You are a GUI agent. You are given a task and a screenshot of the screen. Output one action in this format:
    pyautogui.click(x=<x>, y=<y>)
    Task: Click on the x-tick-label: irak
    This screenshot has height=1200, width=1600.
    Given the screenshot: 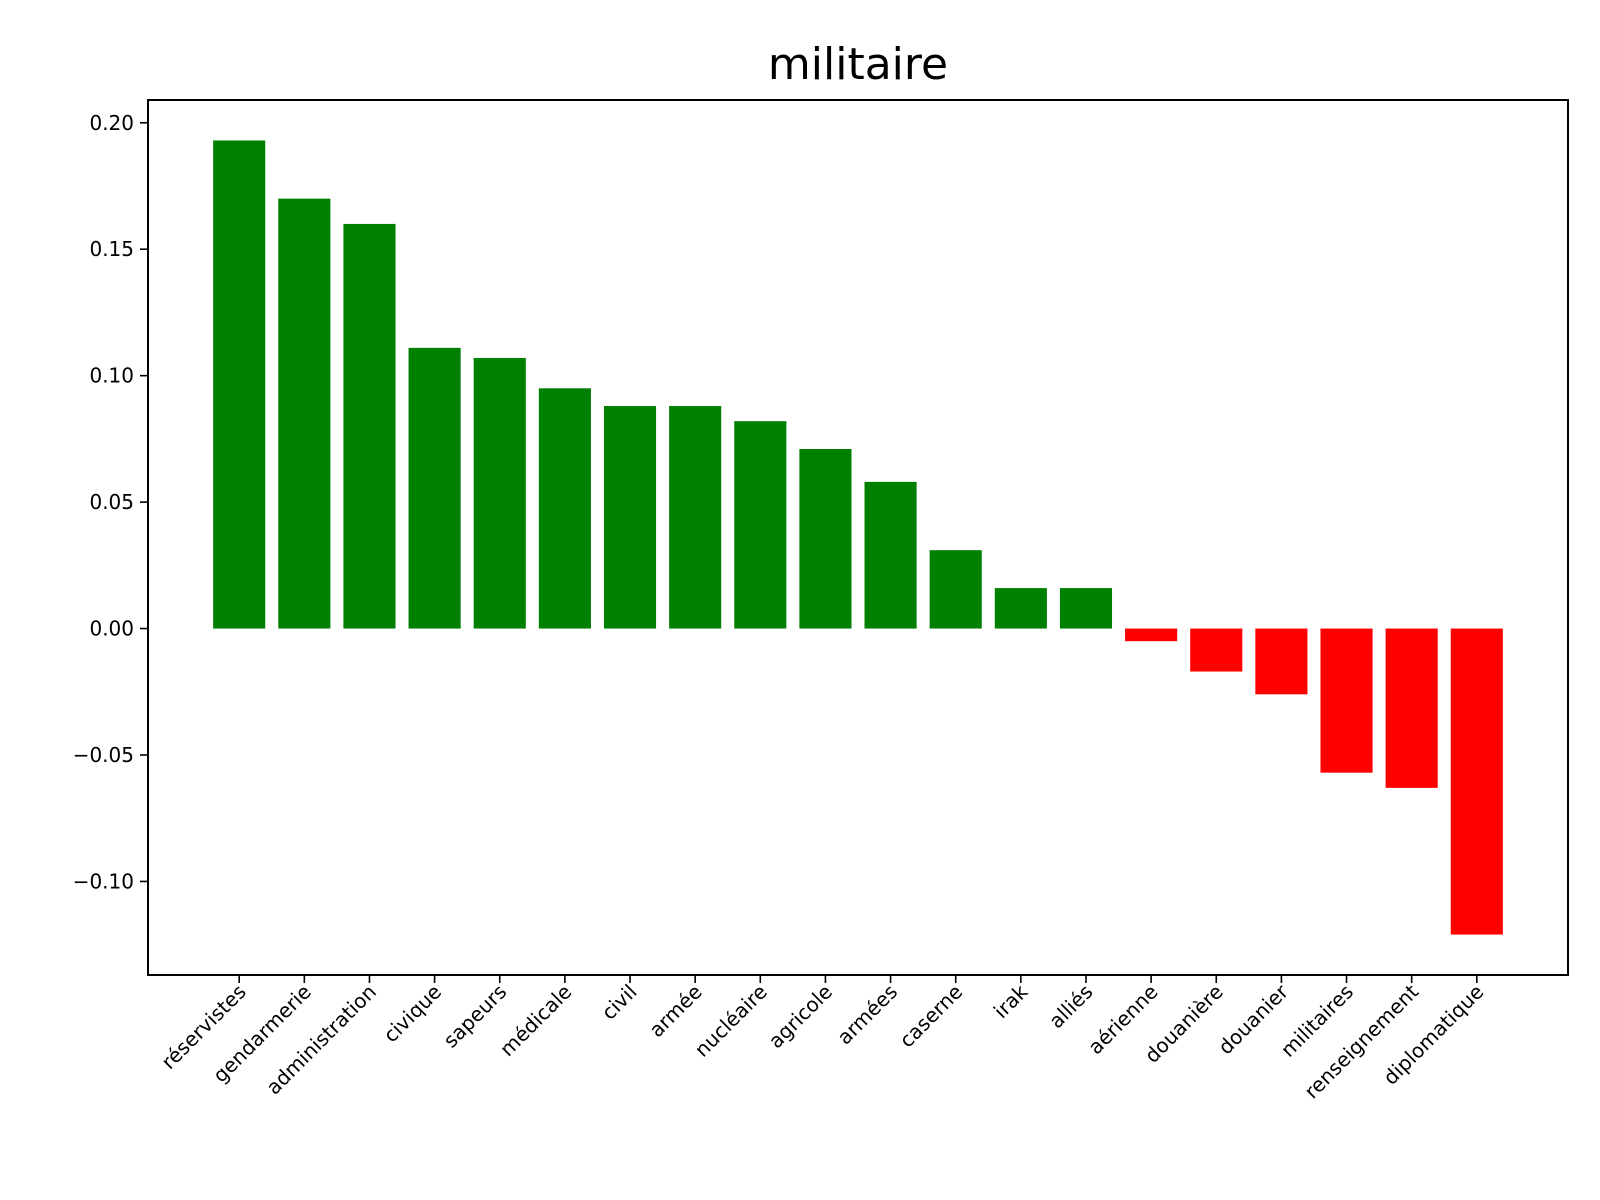 What is the action you would take?
    pyautogui.click(x=1011, y=1001)
    